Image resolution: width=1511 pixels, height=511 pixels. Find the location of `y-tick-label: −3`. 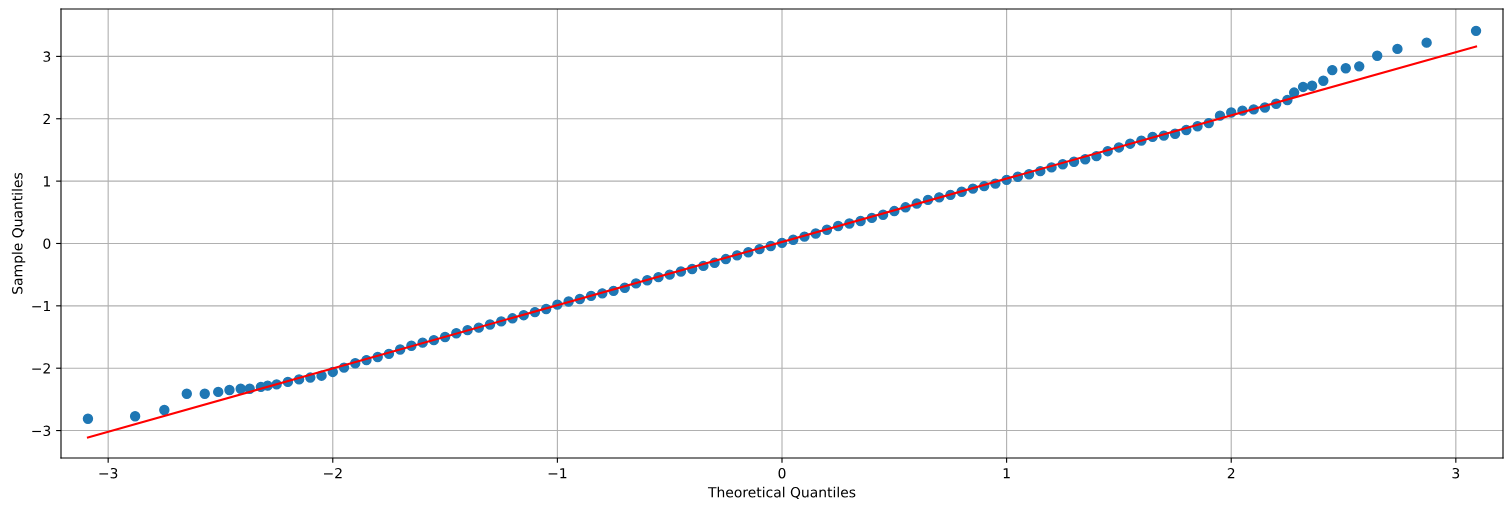

y-tick-label: −3 is located at coordinates (41, 431).